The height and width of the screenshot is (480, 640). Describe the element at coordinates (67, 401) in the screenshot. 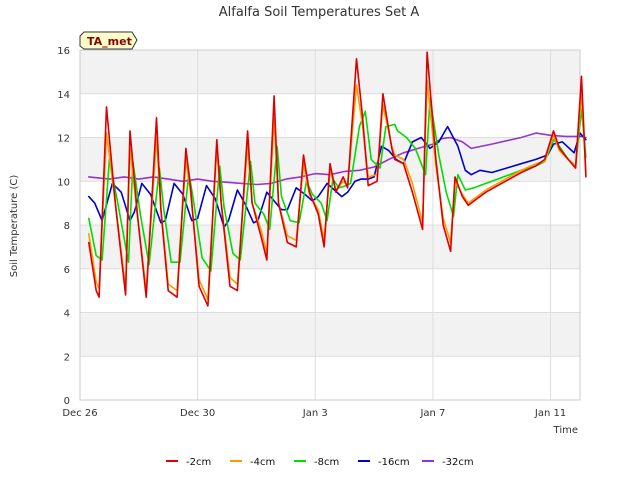

I see `y-tick-label: 0` at that location.